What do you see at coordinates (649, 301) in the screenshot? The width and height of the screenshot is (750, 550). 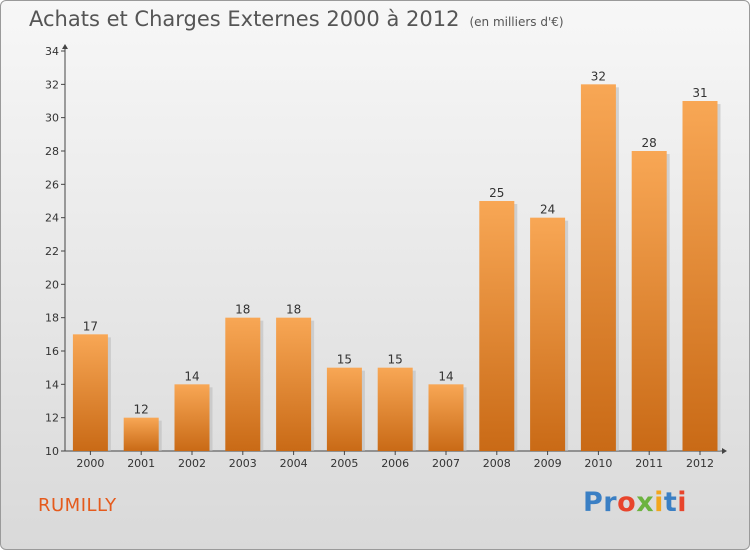 I see `bar-2011` at bounding box center [649, 301].